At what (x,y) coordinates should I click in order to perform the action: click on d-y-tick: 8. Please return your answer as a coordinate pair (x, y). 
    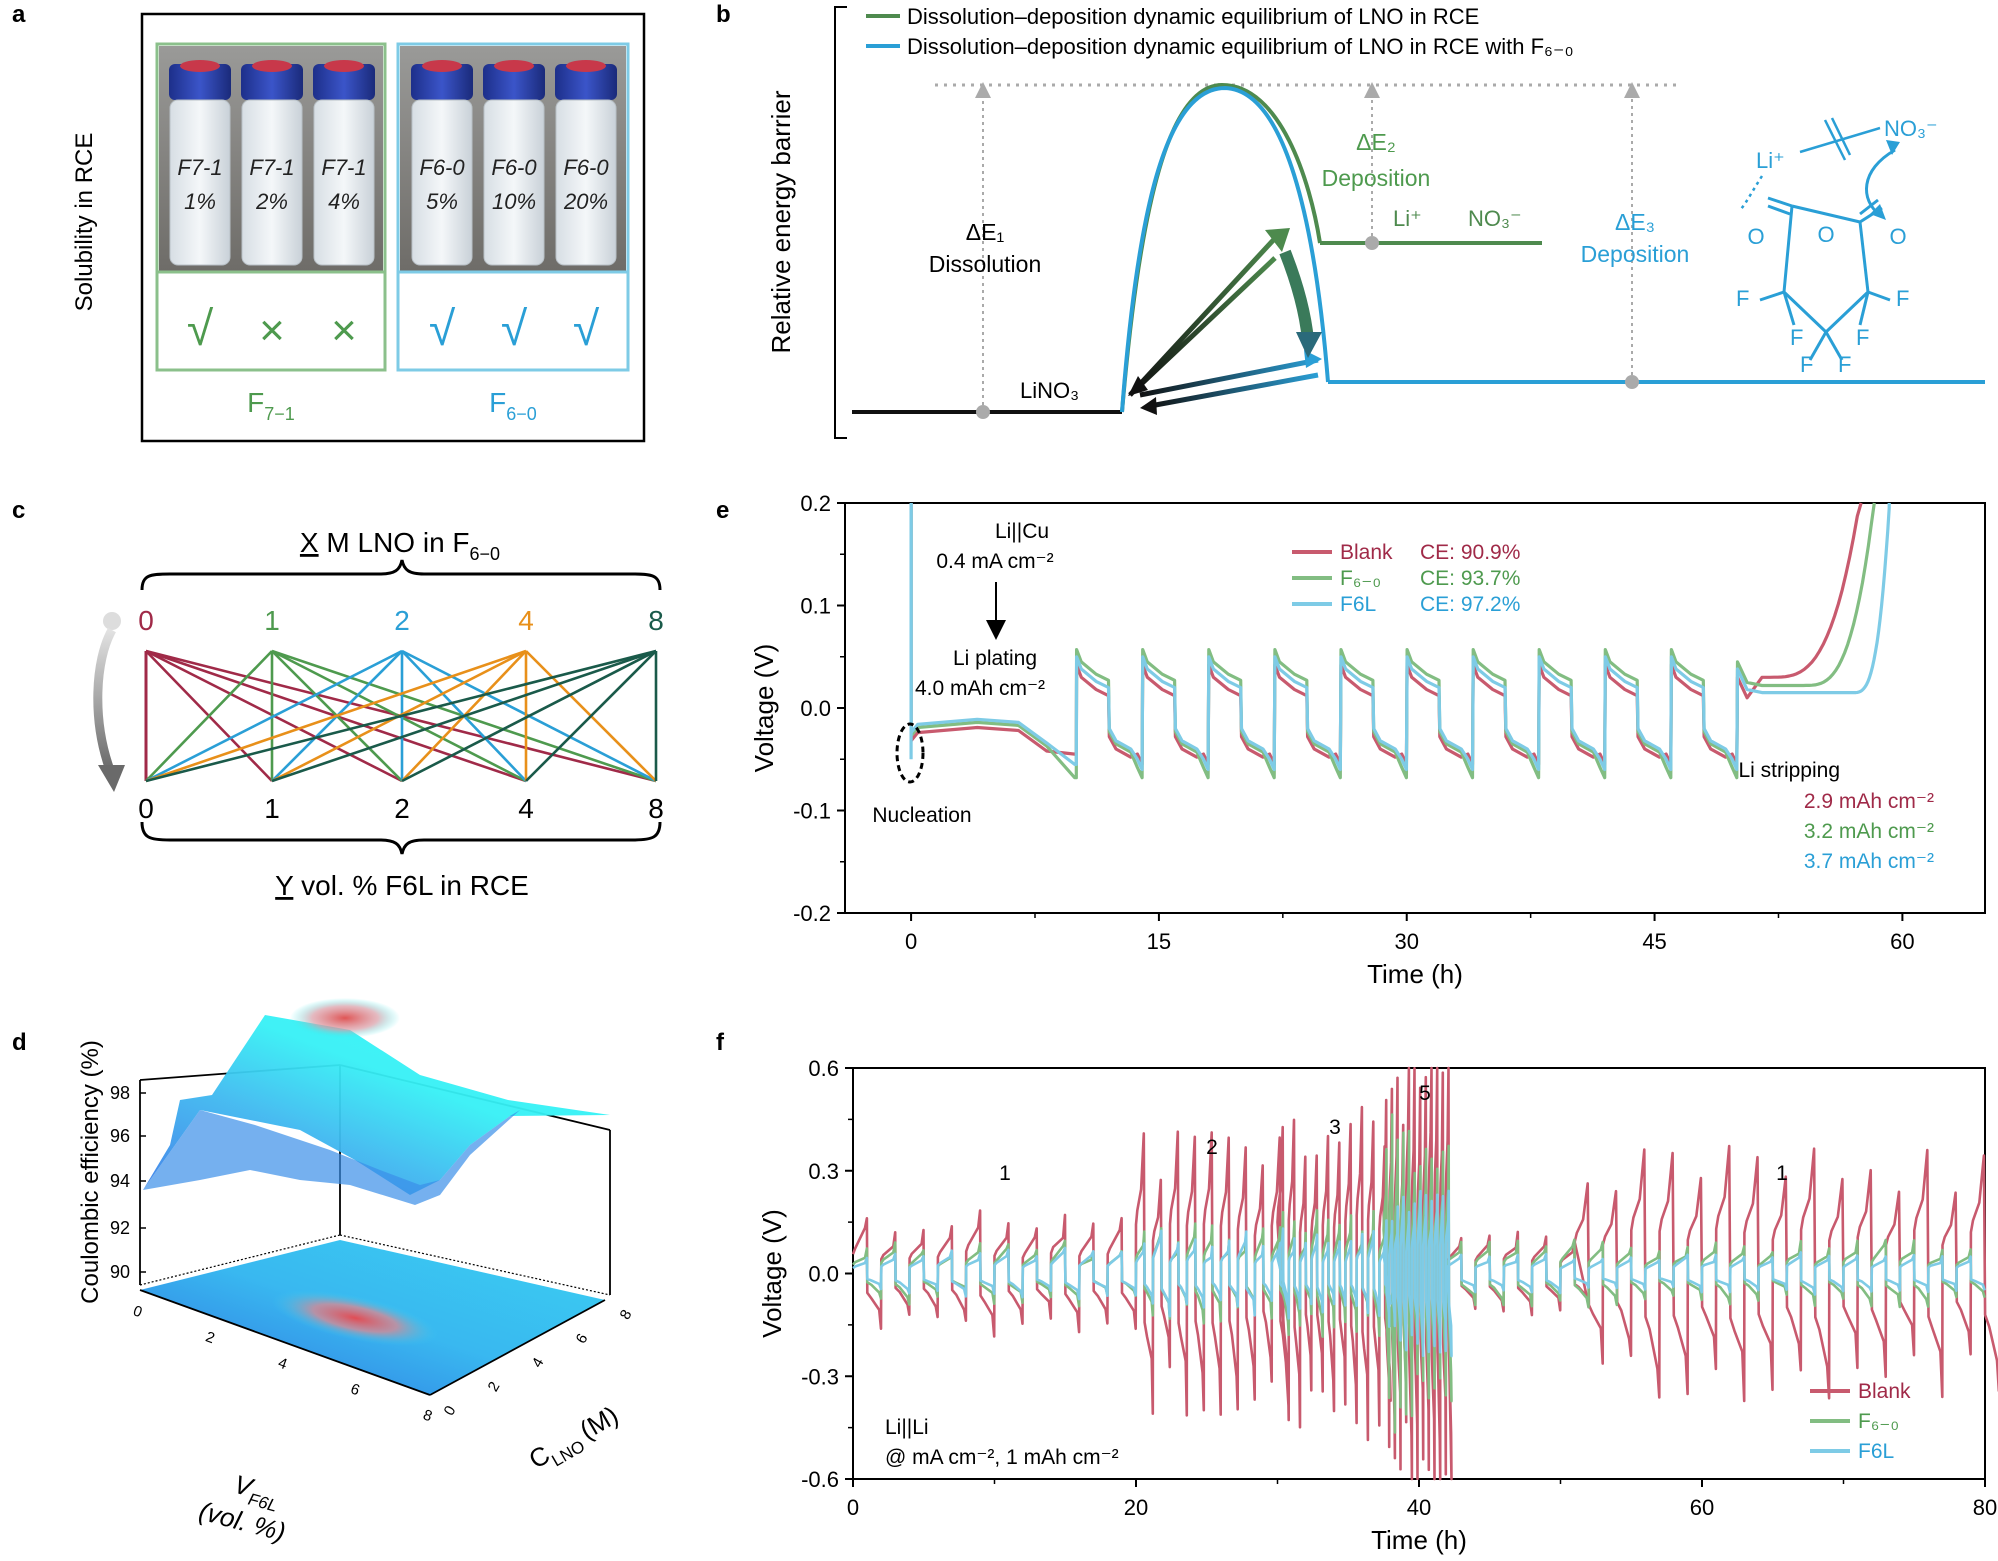
    Looking at the image, I should click on (626, 1315).